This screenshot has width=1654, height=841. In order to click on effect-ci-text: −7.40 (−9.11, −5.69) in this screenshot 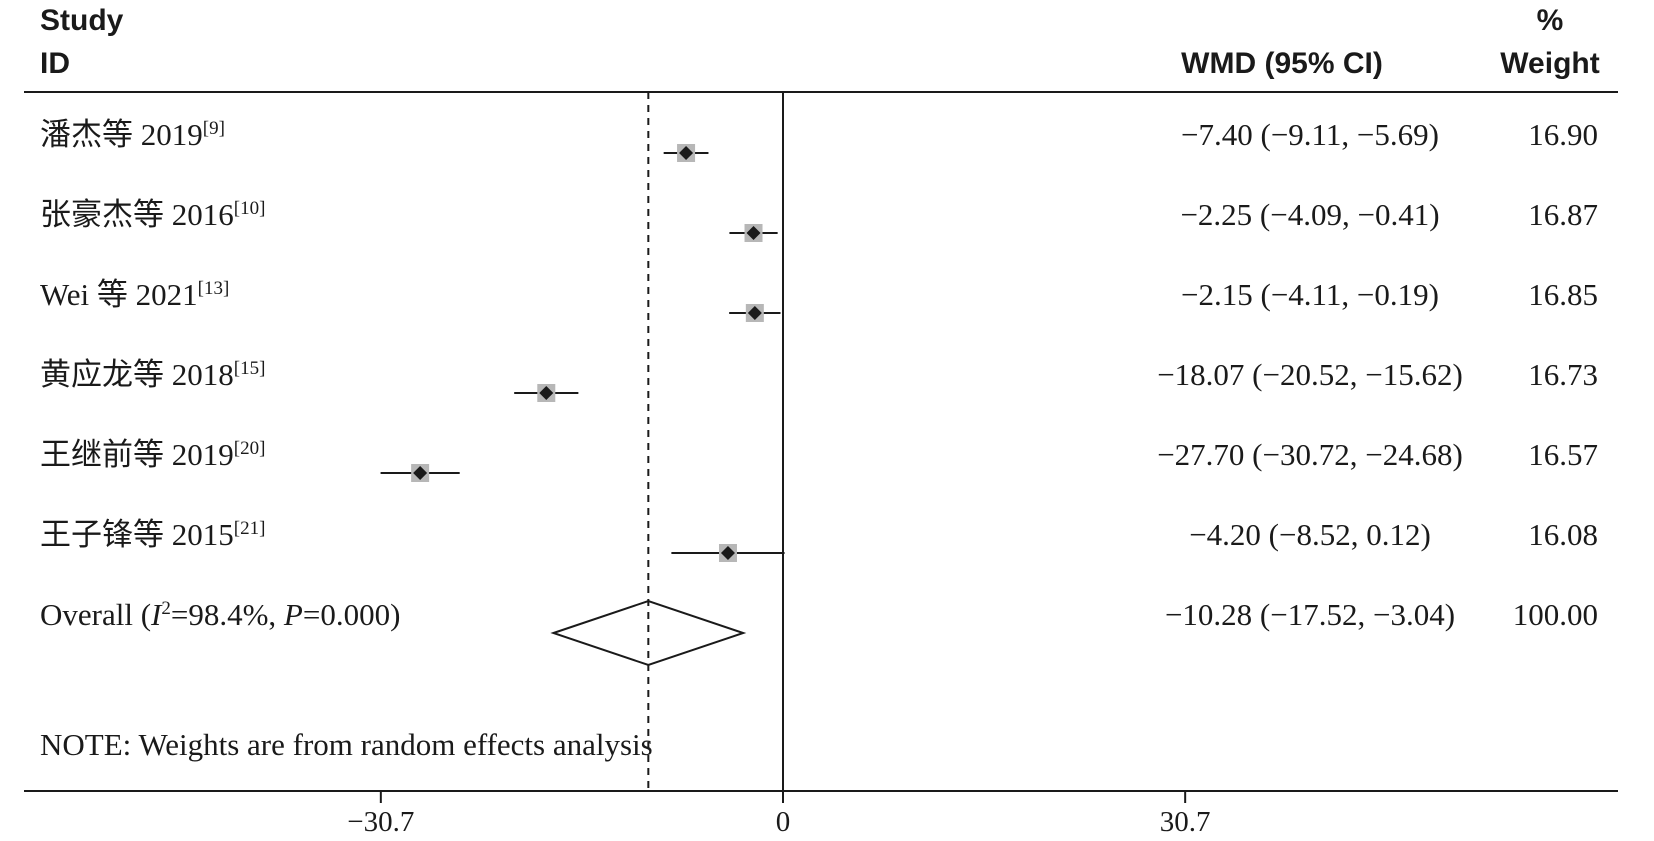, I will do `click(1310, 134)`.